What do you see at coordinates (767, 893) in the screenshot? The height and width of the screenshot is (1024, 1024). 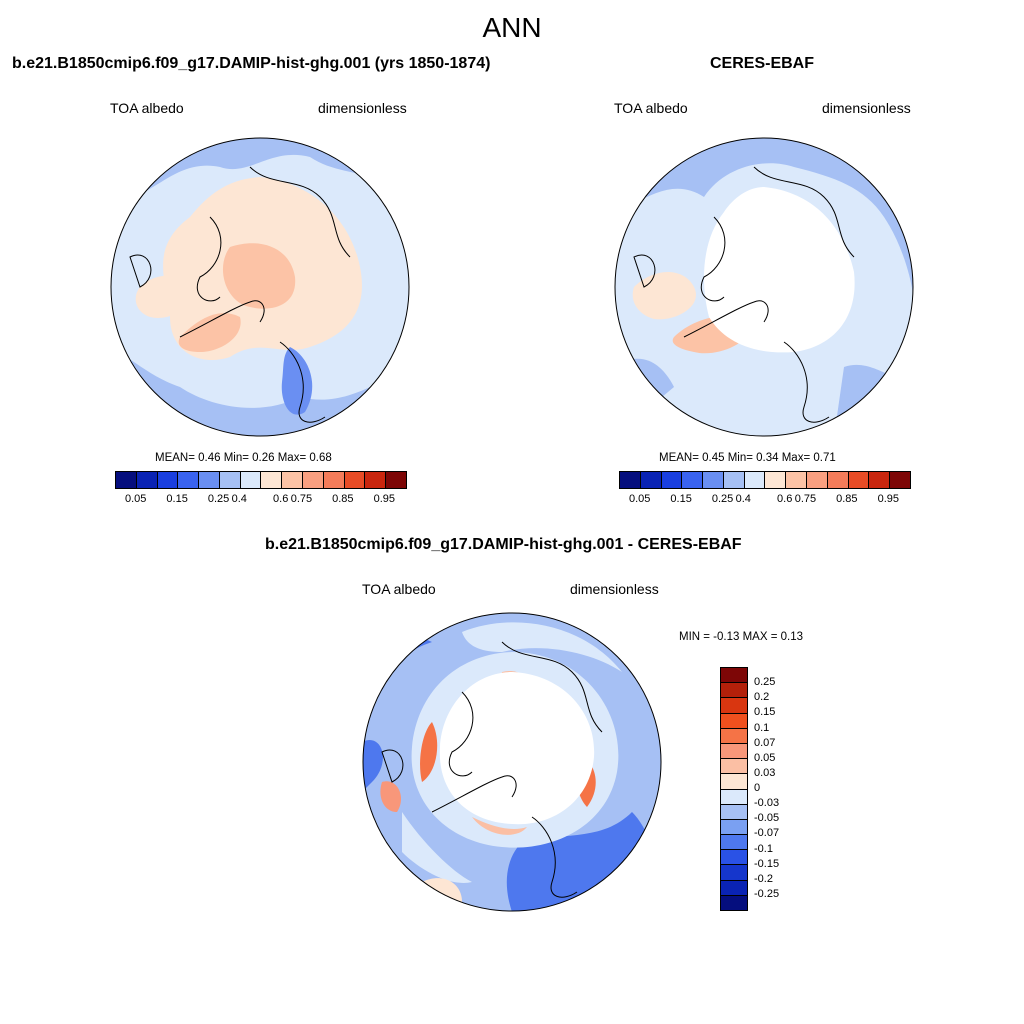 I see `diff-colorbar-tick-label: -0.25` at bounding box center [767, 893].